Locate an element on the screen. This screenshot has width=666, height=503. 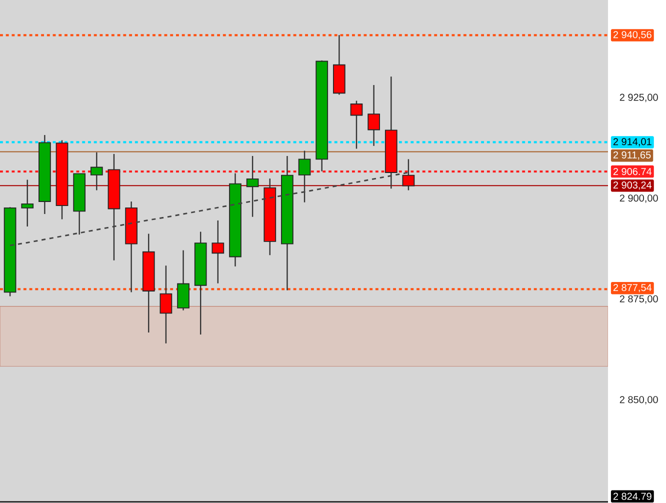
ref-line-label: 2 914,01 is located at coordinates (632, 142).